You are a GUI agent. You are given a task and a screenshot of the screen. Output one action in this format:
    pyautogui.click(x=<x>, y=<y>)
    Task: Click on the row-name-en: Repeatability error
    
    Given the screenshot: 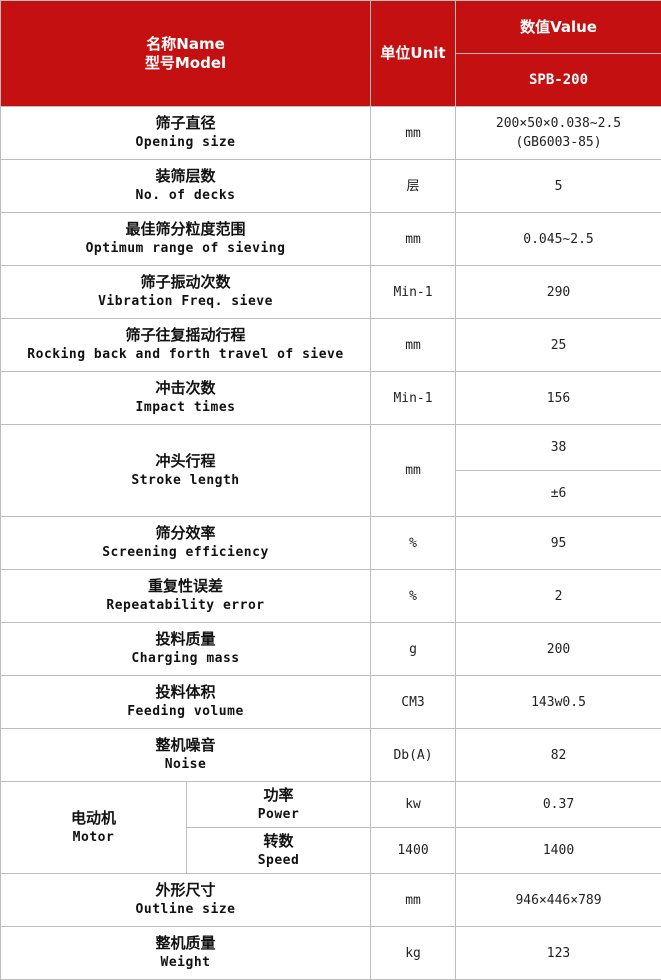 What is the action you would take?
    pyautogui.click(x=185, y=605)
    